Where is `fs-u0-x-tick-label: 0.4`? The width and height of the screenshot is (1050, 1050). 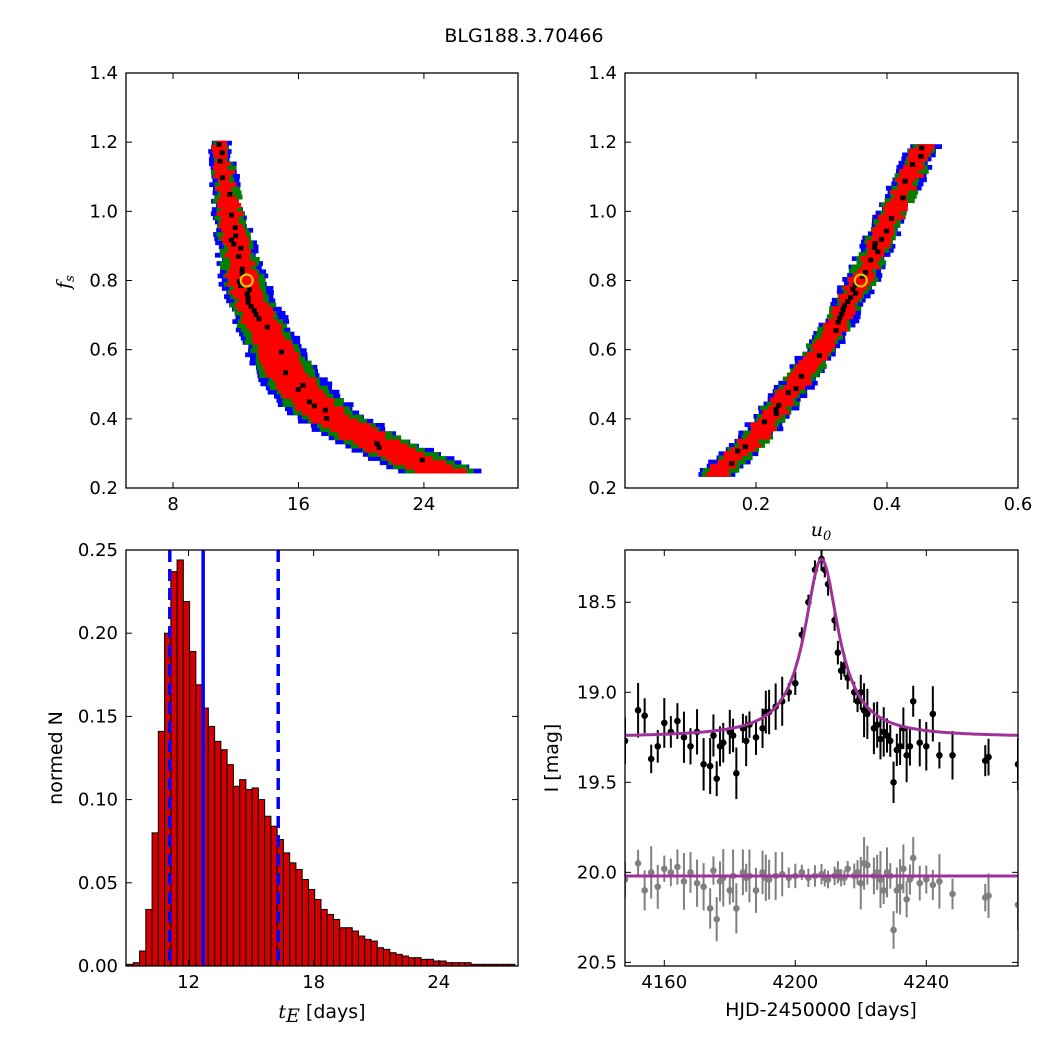
fs-u0-x-tick-label: 0.4 is located at coordinates (887, 504).